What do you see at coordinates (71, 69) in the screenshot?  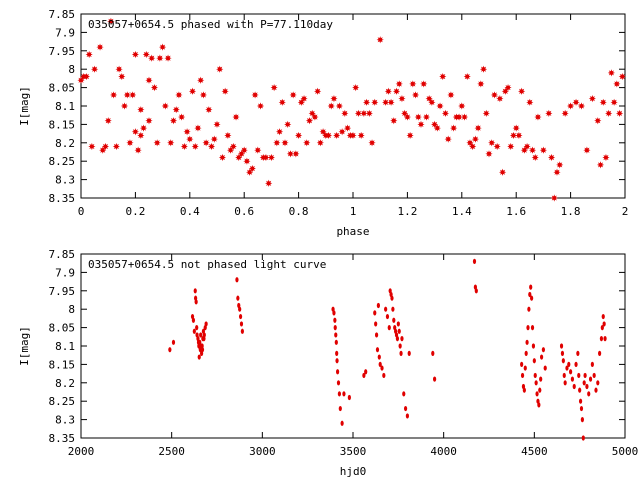 I see `y-tick-label: 8` at bounding box center [71, 69].